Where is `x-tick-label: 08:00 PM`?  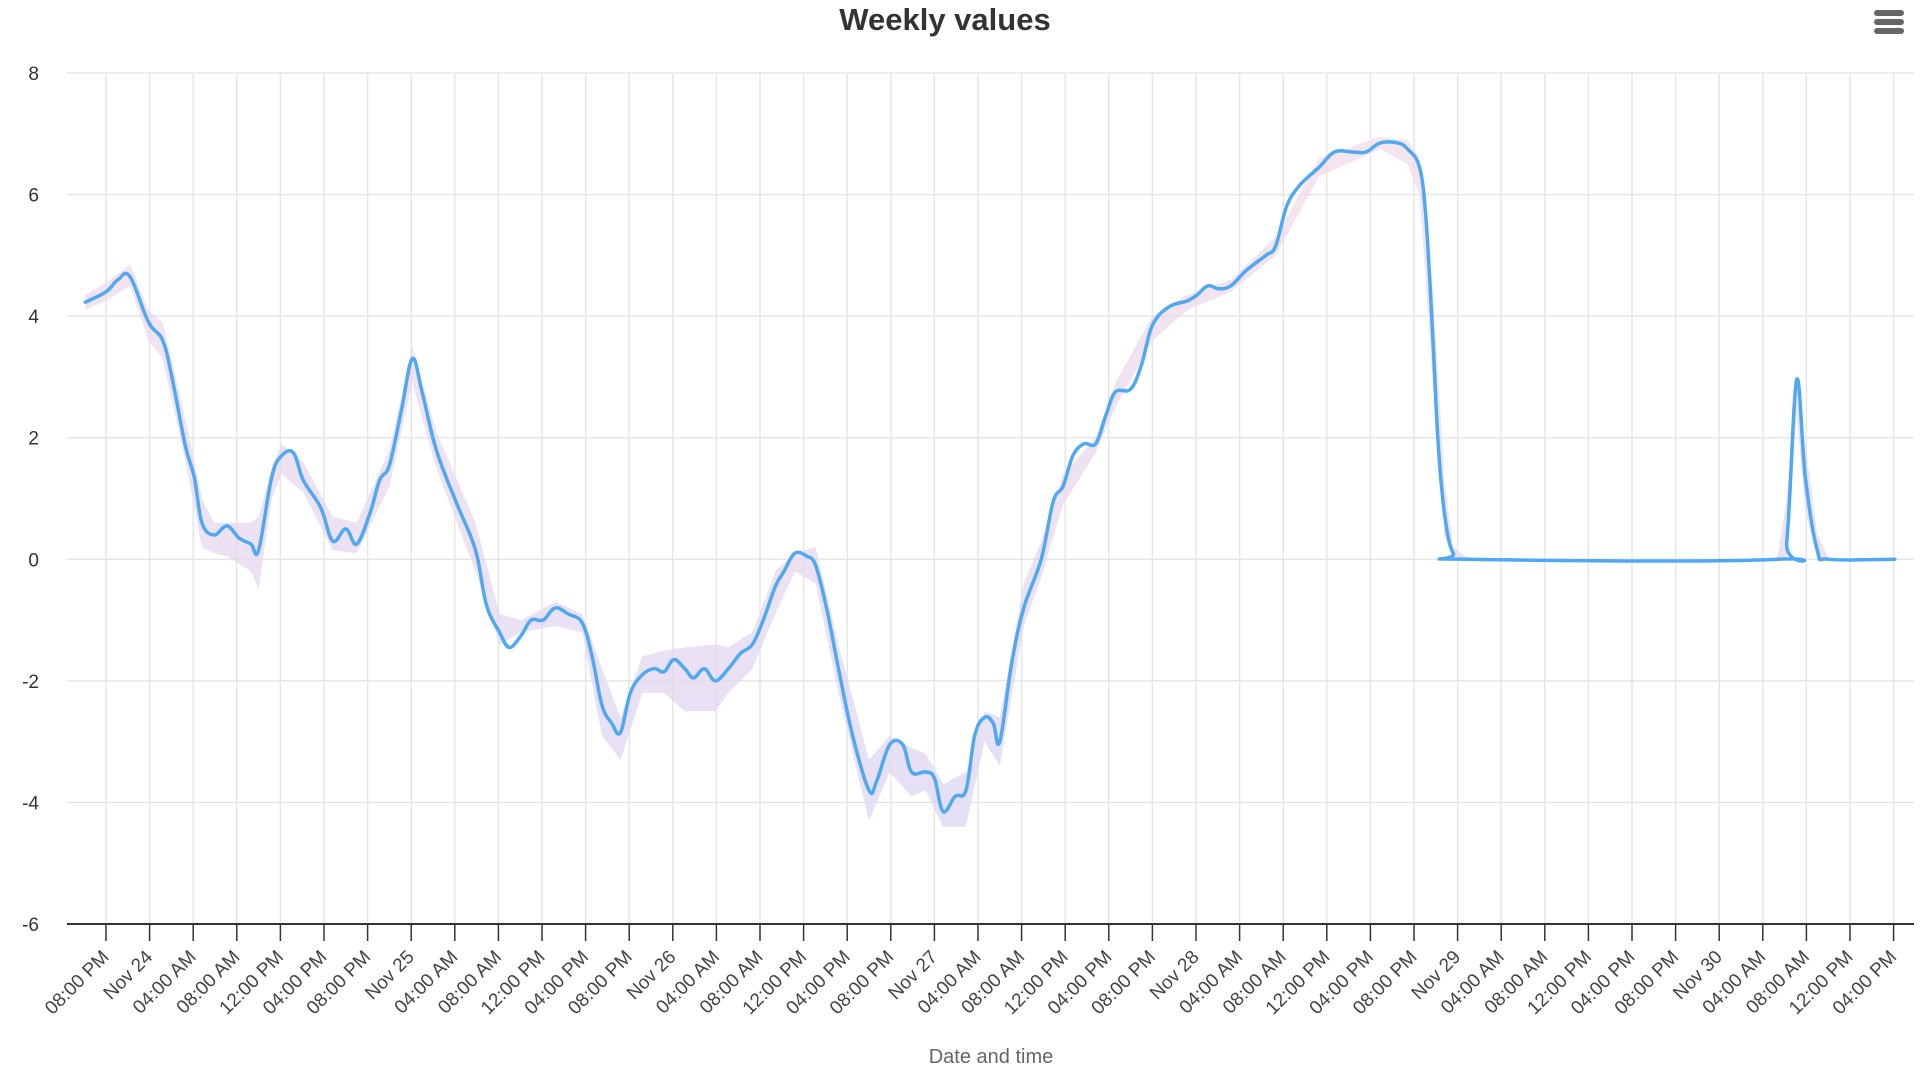 x-tick-label: 08:00 PM is located at coordinates (77, 983).